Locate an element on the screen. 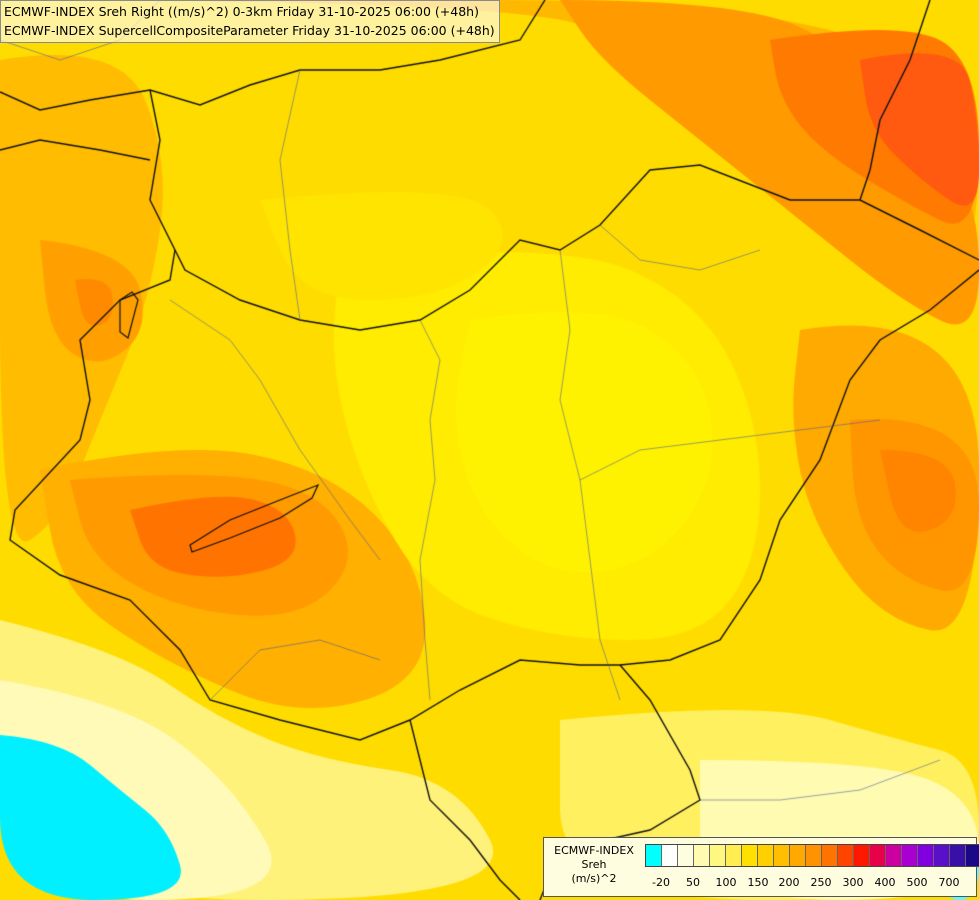 The image size is (979, 900). legend-tick-labels: -20 50 100 150 200 250 300 400 500 700 is located at coordinates (760, 883).